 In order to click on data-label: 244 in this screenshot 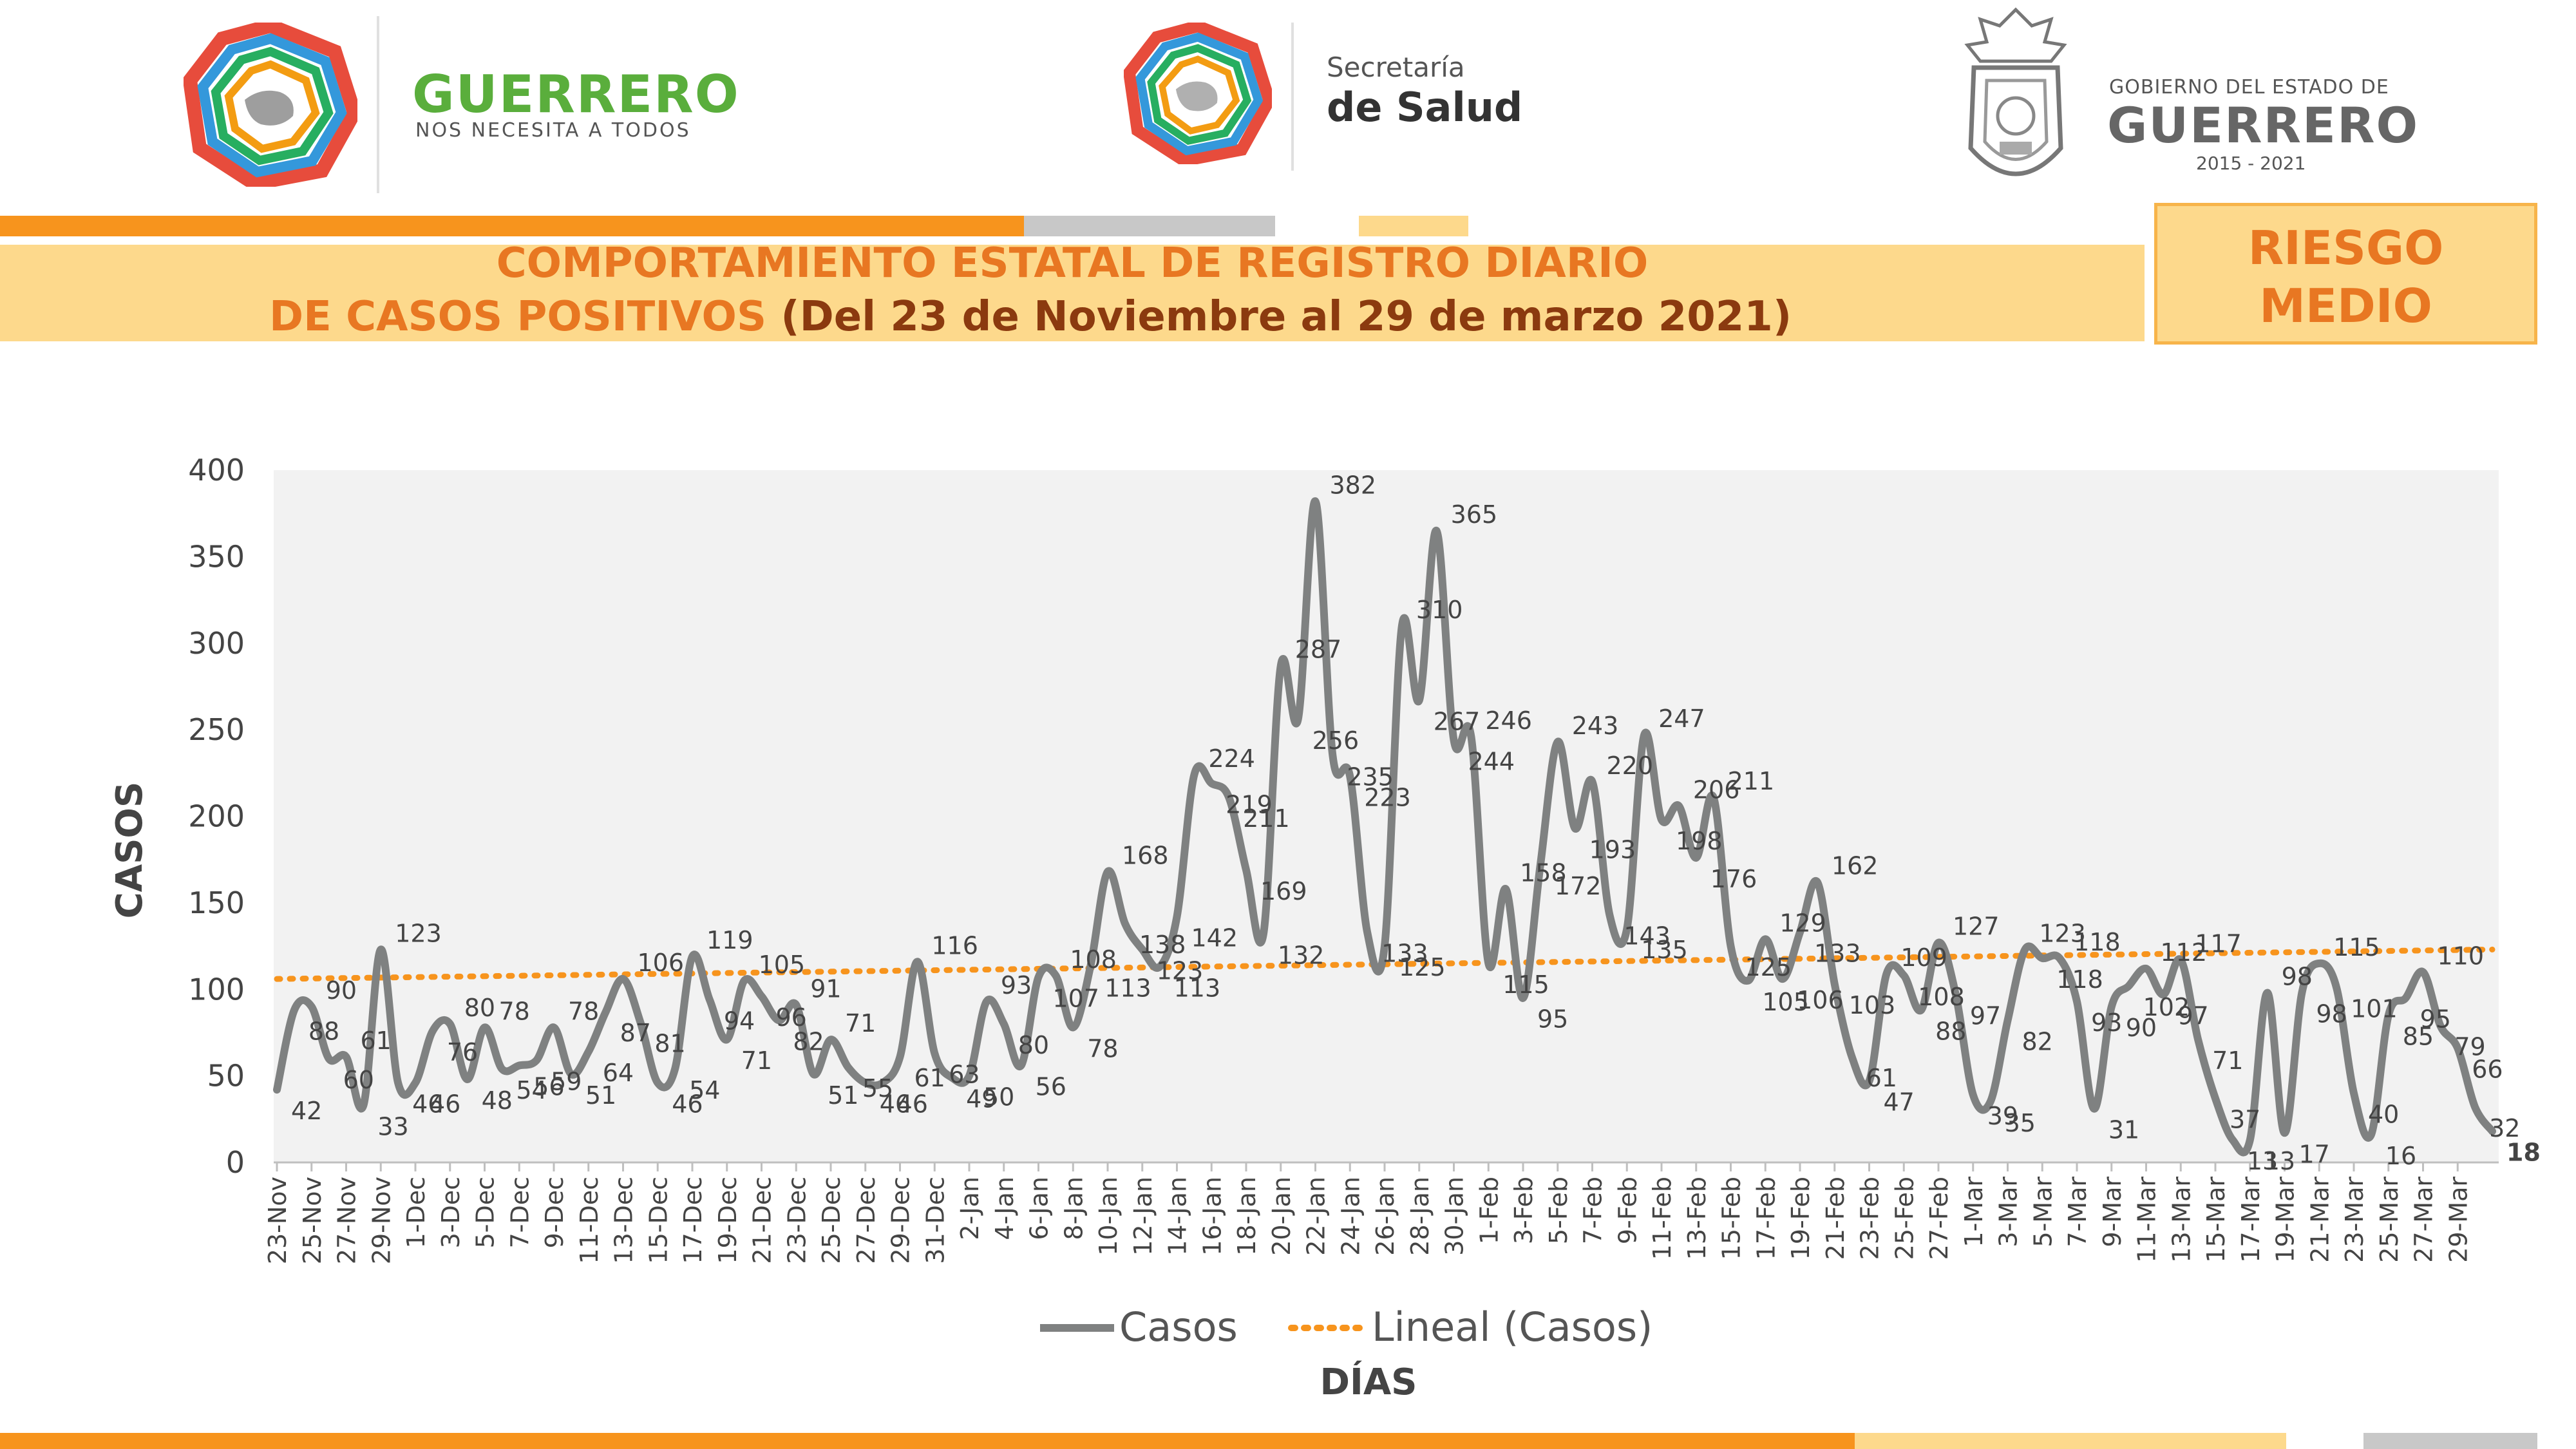, I will do `click(1492, 761)`.